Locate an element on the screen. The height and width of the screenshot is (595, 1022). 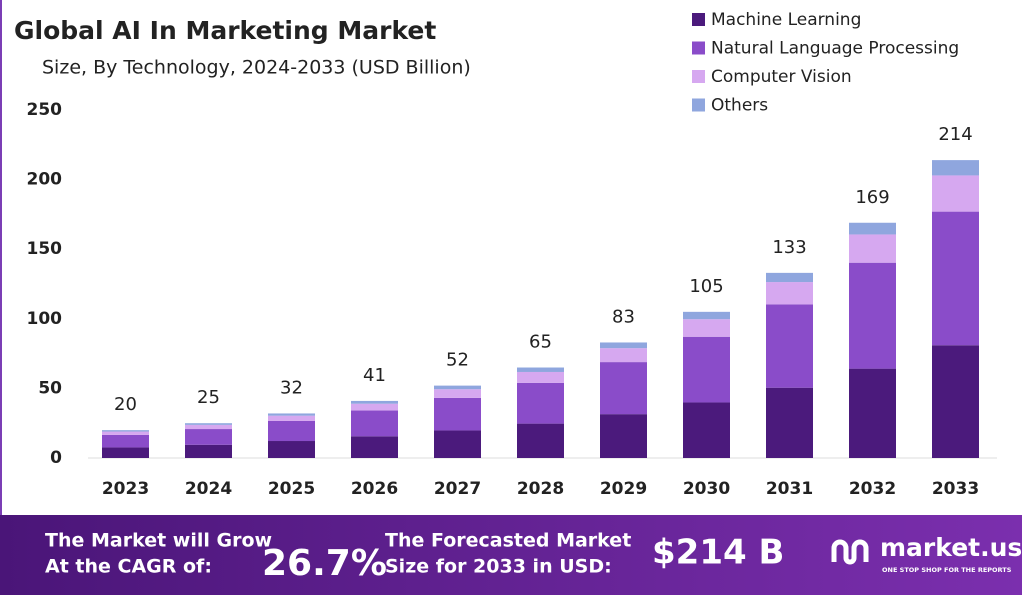
legend-label: Machine Learning is located at coordinates (786, 20).